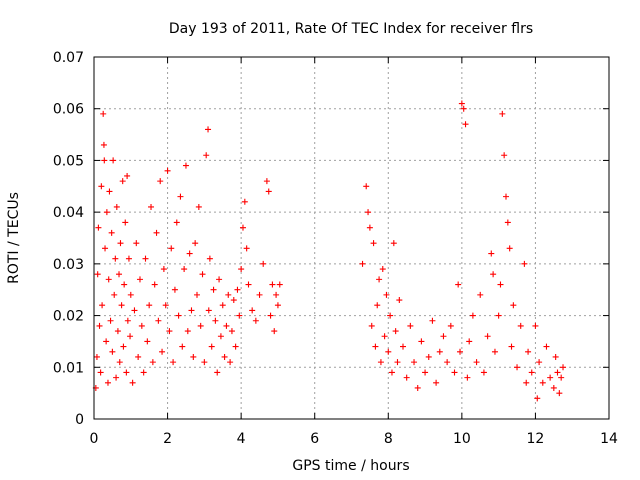 This screenshot has width=640, height=480. What do you see at coordinates (14, 238) in the screenshot?
I see `y-axis-label: ROTI / TECUs` at bounding box center [14, 238].